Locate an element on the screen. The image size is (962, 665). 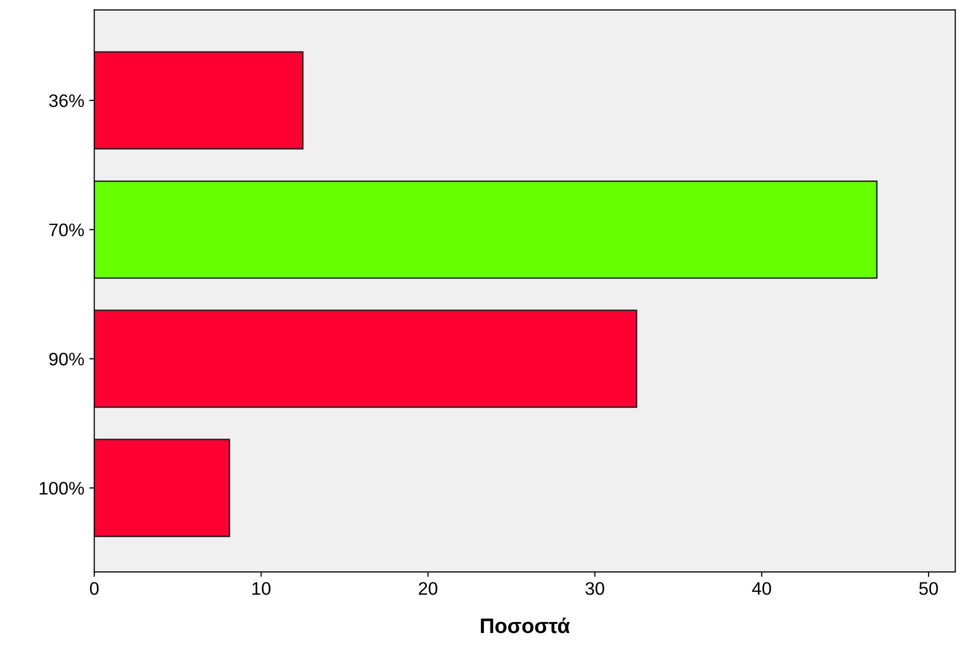
x-tick-label: 10 is located at coordinates (261, 588).